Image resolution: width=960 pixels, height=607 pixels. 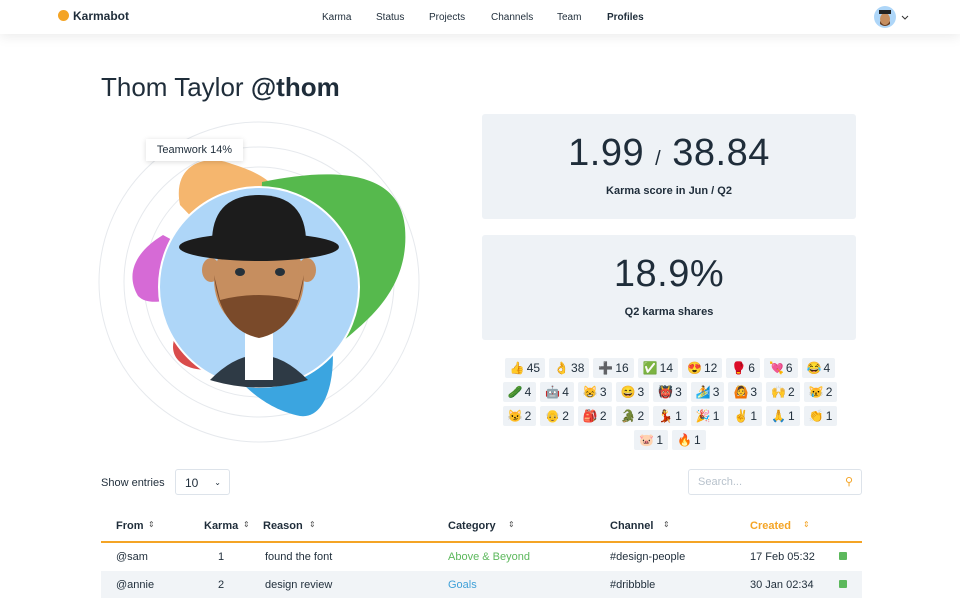 What do you see at coordinates (299, 585) in the screenshot?
I see `cell: design review` at bounding box center [299, 585].